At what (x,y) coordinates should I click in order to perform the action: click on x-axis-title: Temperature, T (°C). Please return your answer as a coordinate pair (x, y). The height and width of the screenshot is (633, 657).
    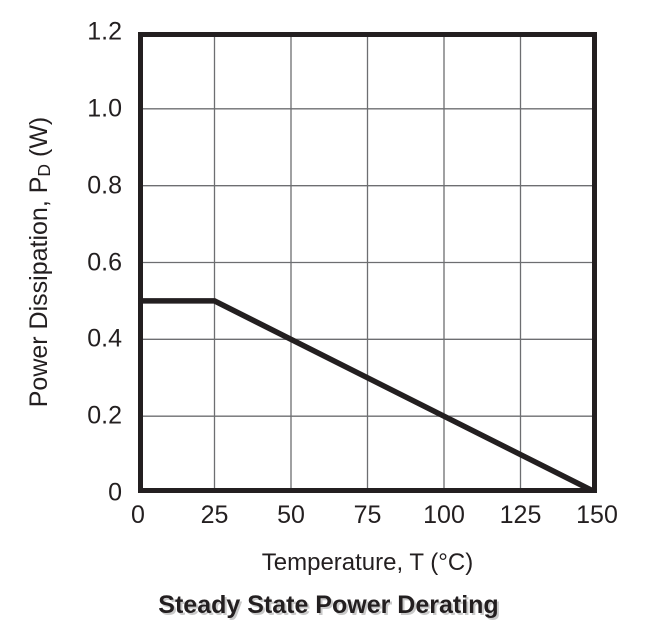
    Looking at the image, I should click on (367, 562).